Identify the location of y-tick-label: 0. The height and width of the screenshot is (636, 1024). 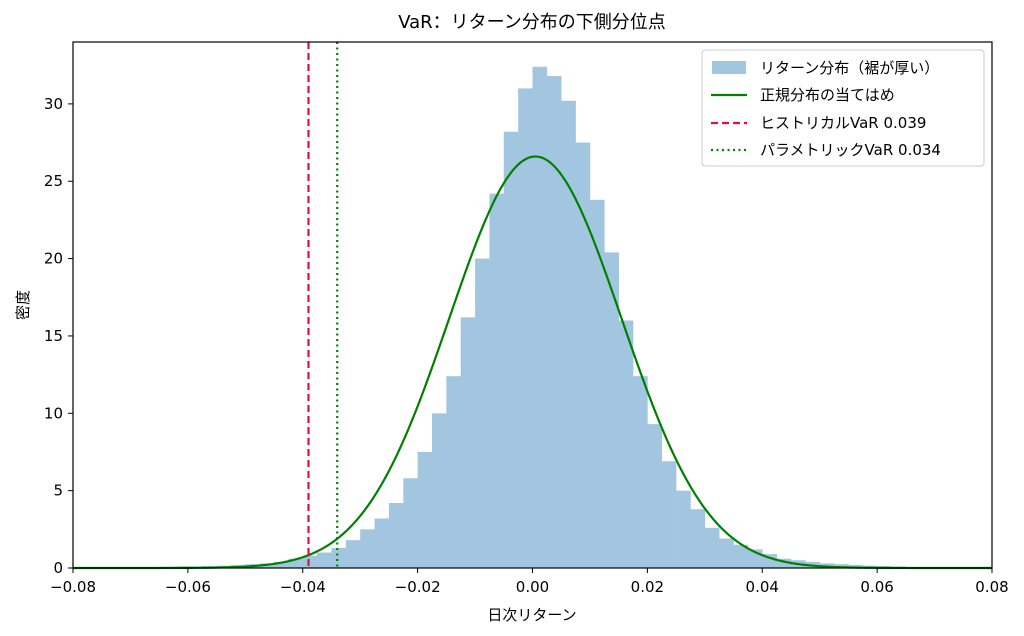
(58, 568).